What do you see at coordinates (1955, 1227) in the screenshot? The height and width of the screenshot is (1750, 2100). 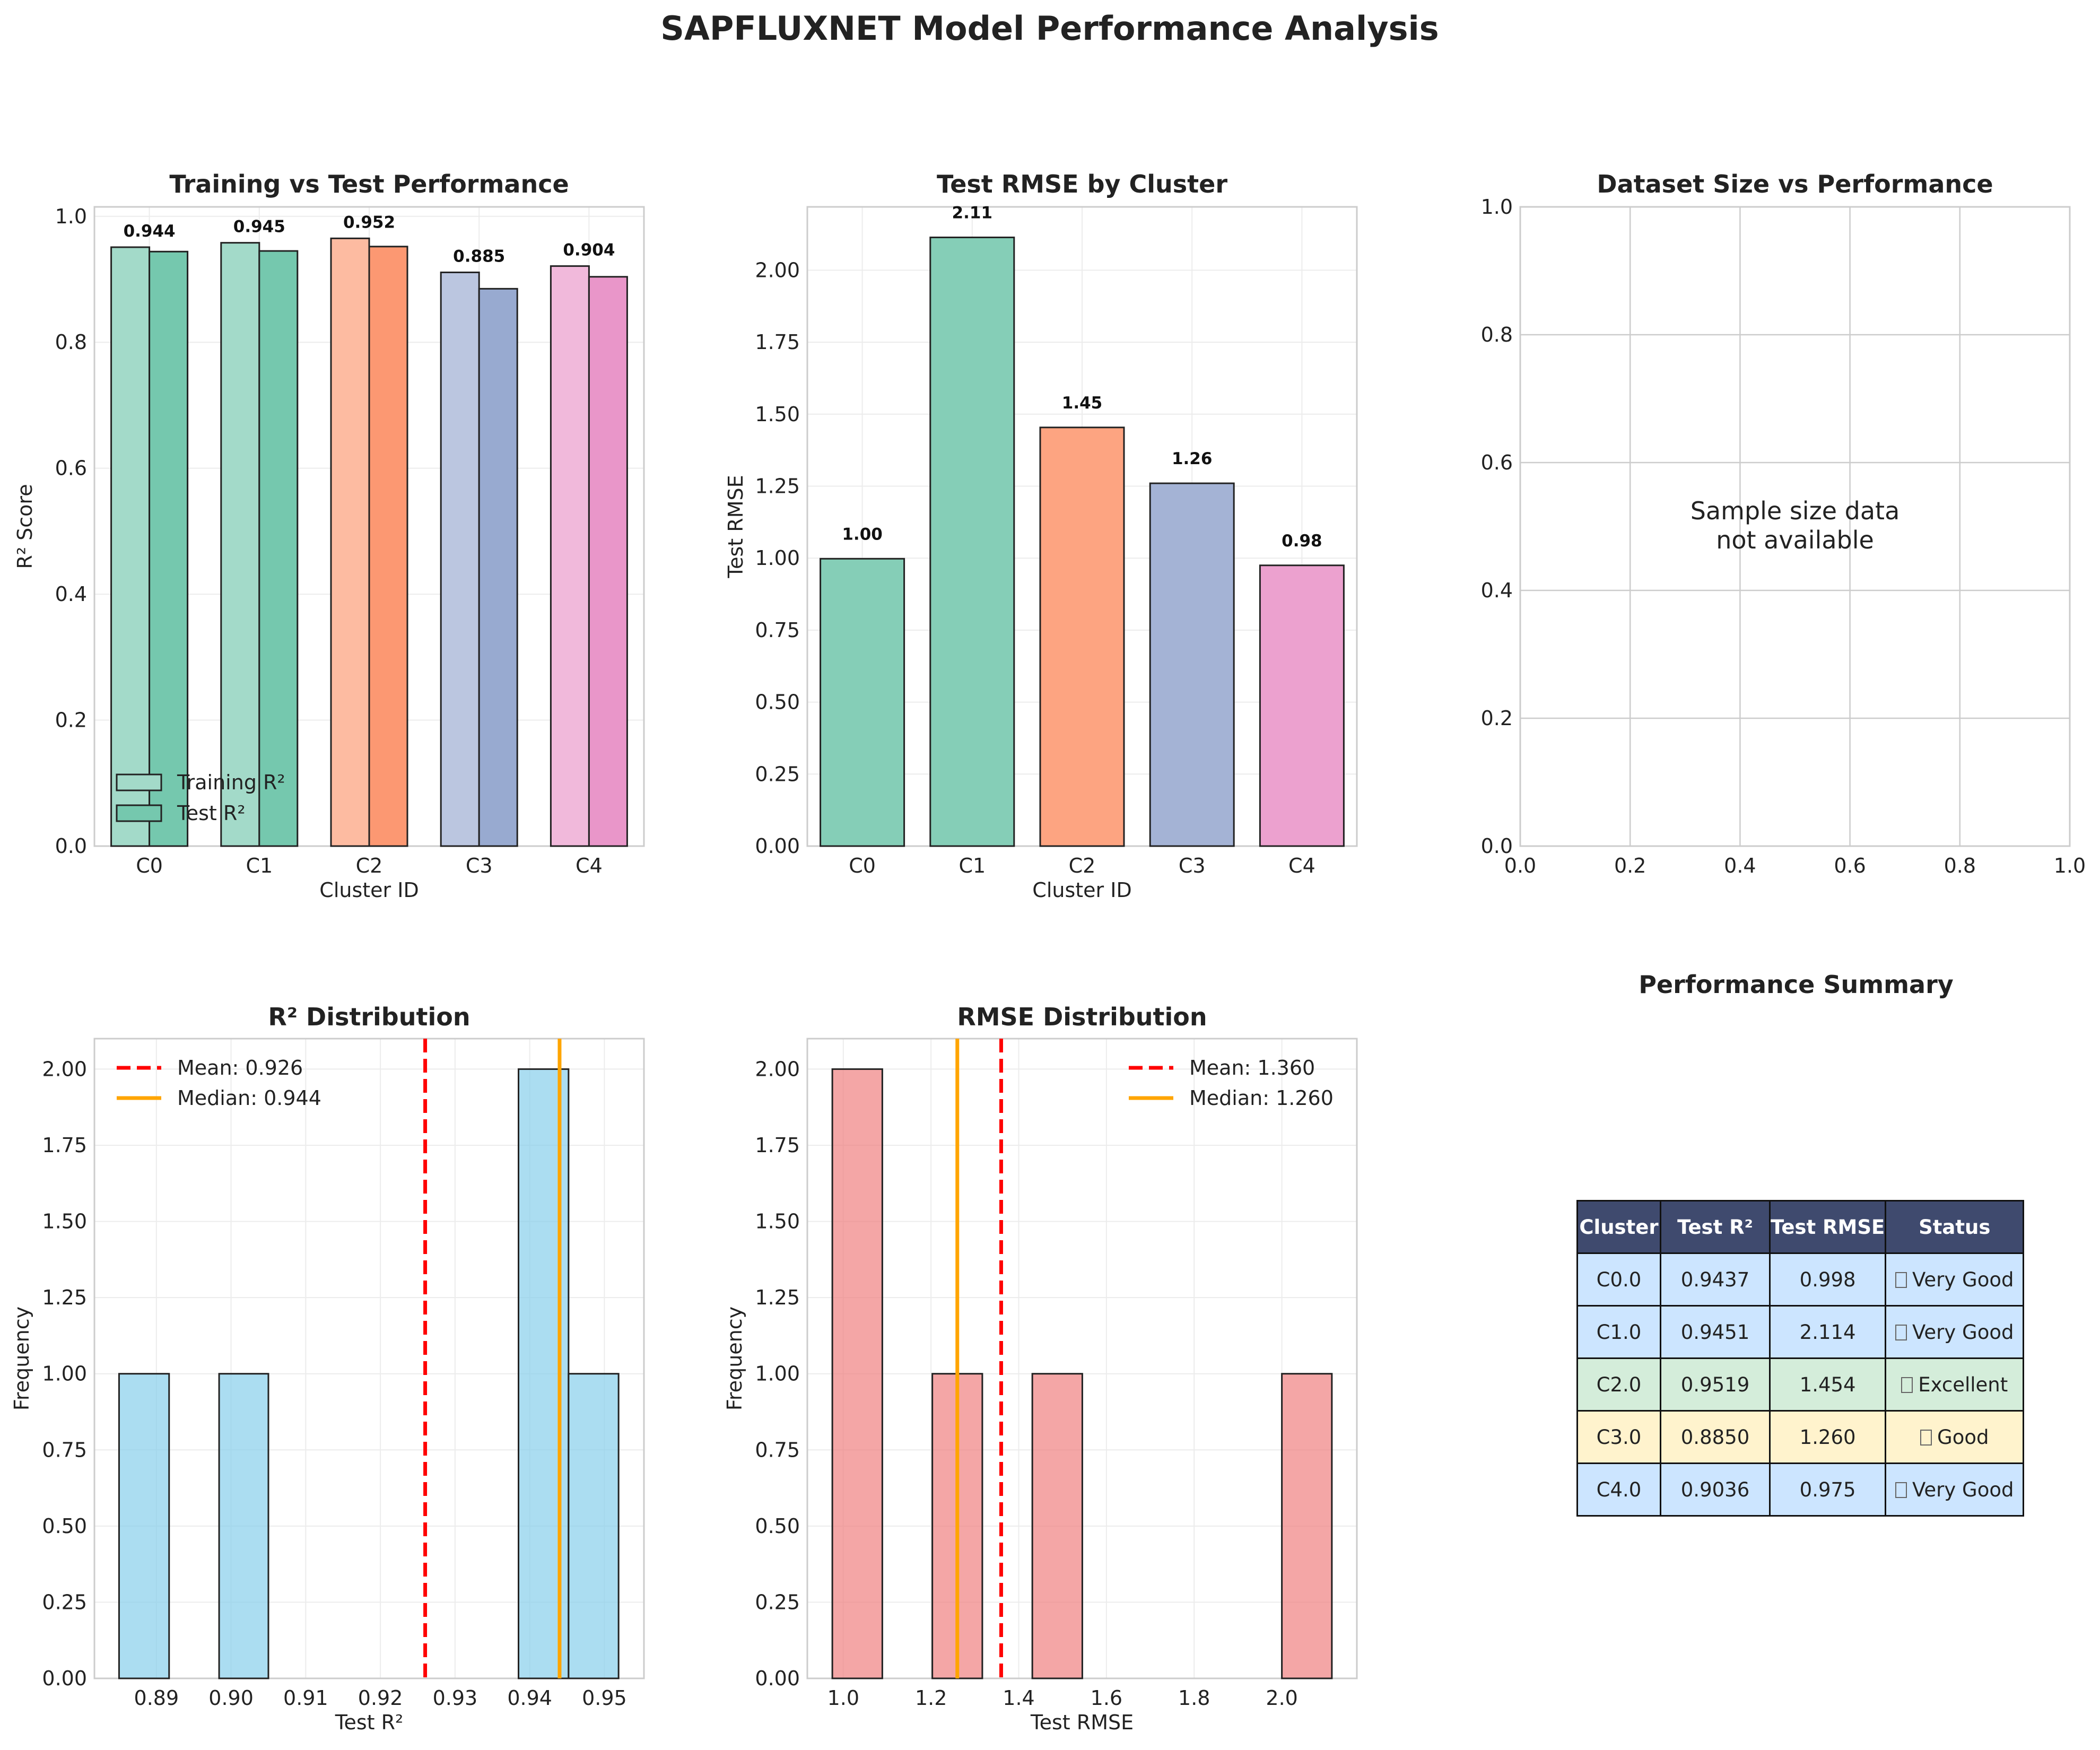 I see `column-header-status: Status` at bounding box center [1955, 1227].